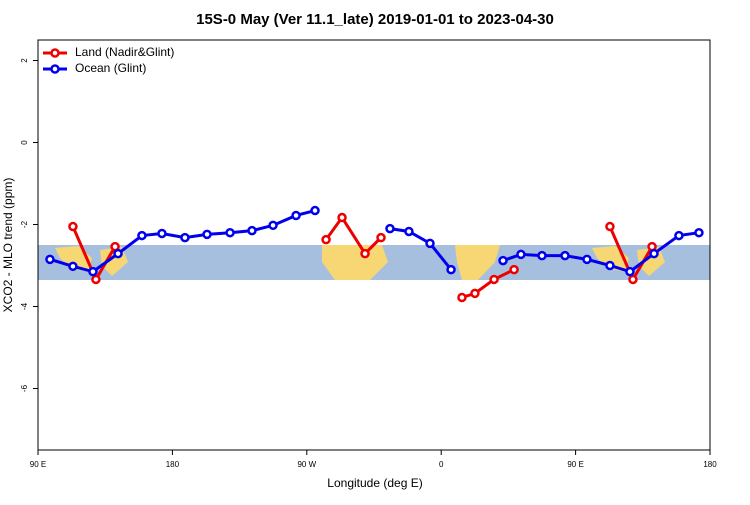 The width and height of the screenshot is (750, 505). Describe the element at coordinates (24, 142) in the screenshot. I see `y-tick-label: 0` at that location.